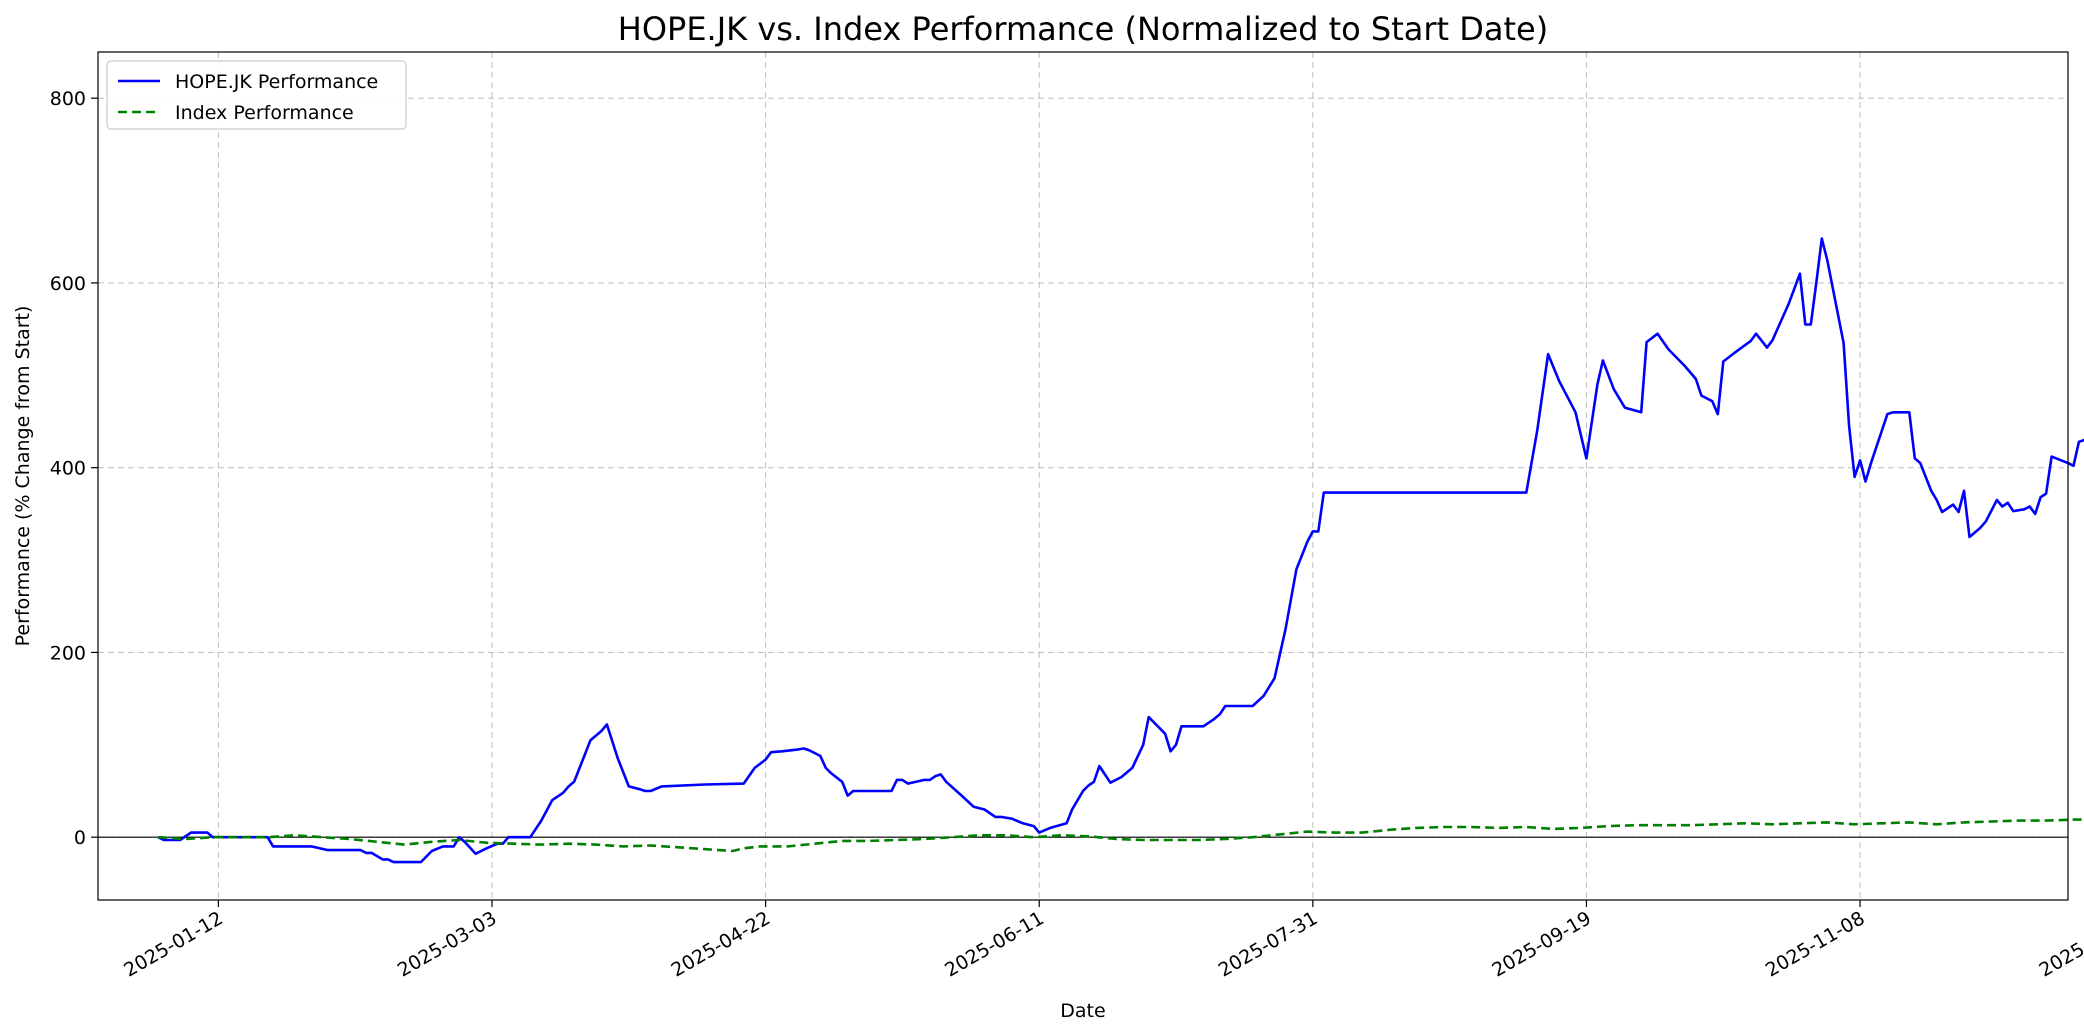 This screenshot has width=2084, height=1035. Describe the element at coordinates (68, 99) in the screenshot. I see `y-tick-label: 800` at that location.